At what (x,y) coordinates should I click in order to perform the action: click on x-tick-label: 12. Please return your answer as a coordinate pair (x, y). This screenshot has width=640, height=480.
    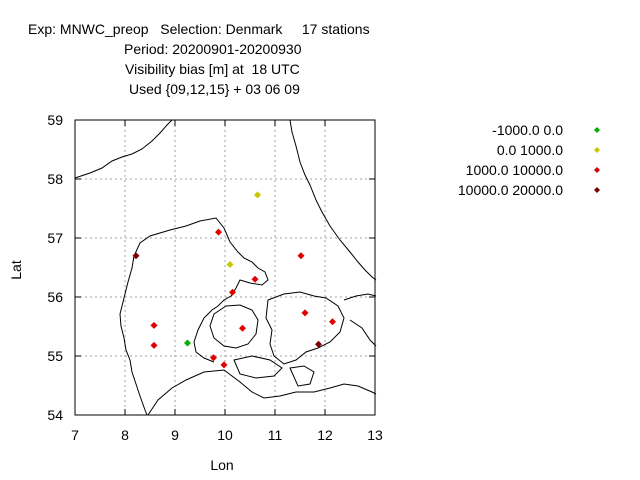
    Looking at the image, I should click on (325, 435).